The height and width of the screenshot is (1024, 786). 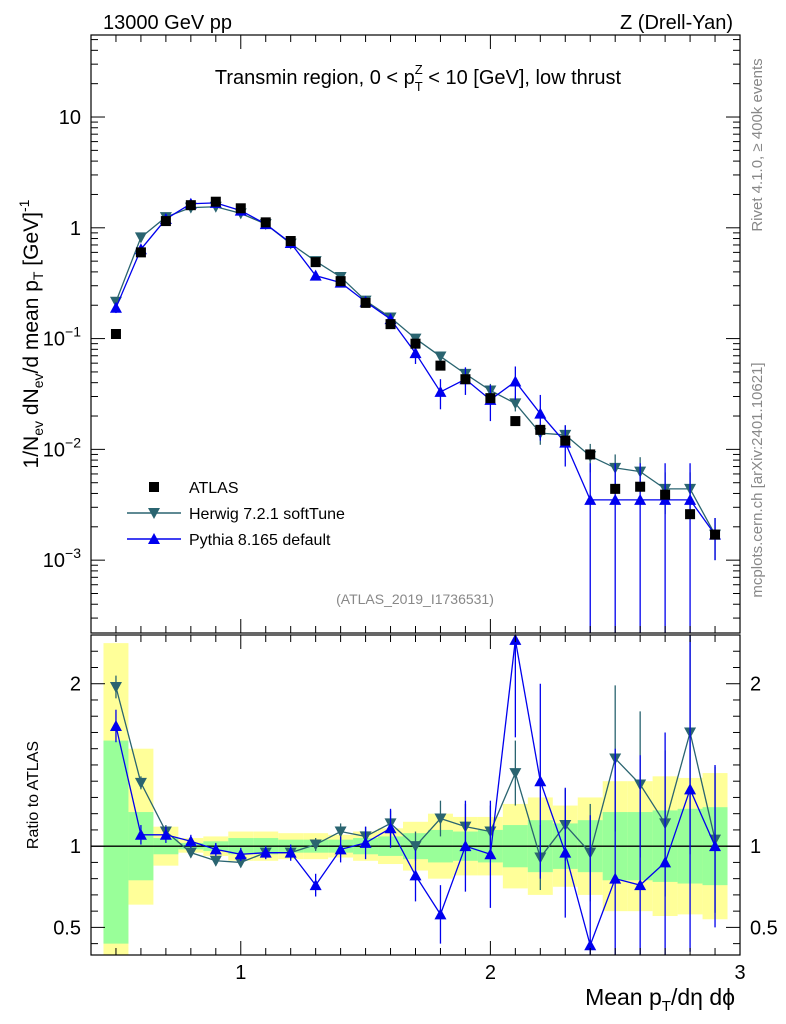 I want to click on main-y-tick-label: 10⁻³, so click(x=62, y=558).